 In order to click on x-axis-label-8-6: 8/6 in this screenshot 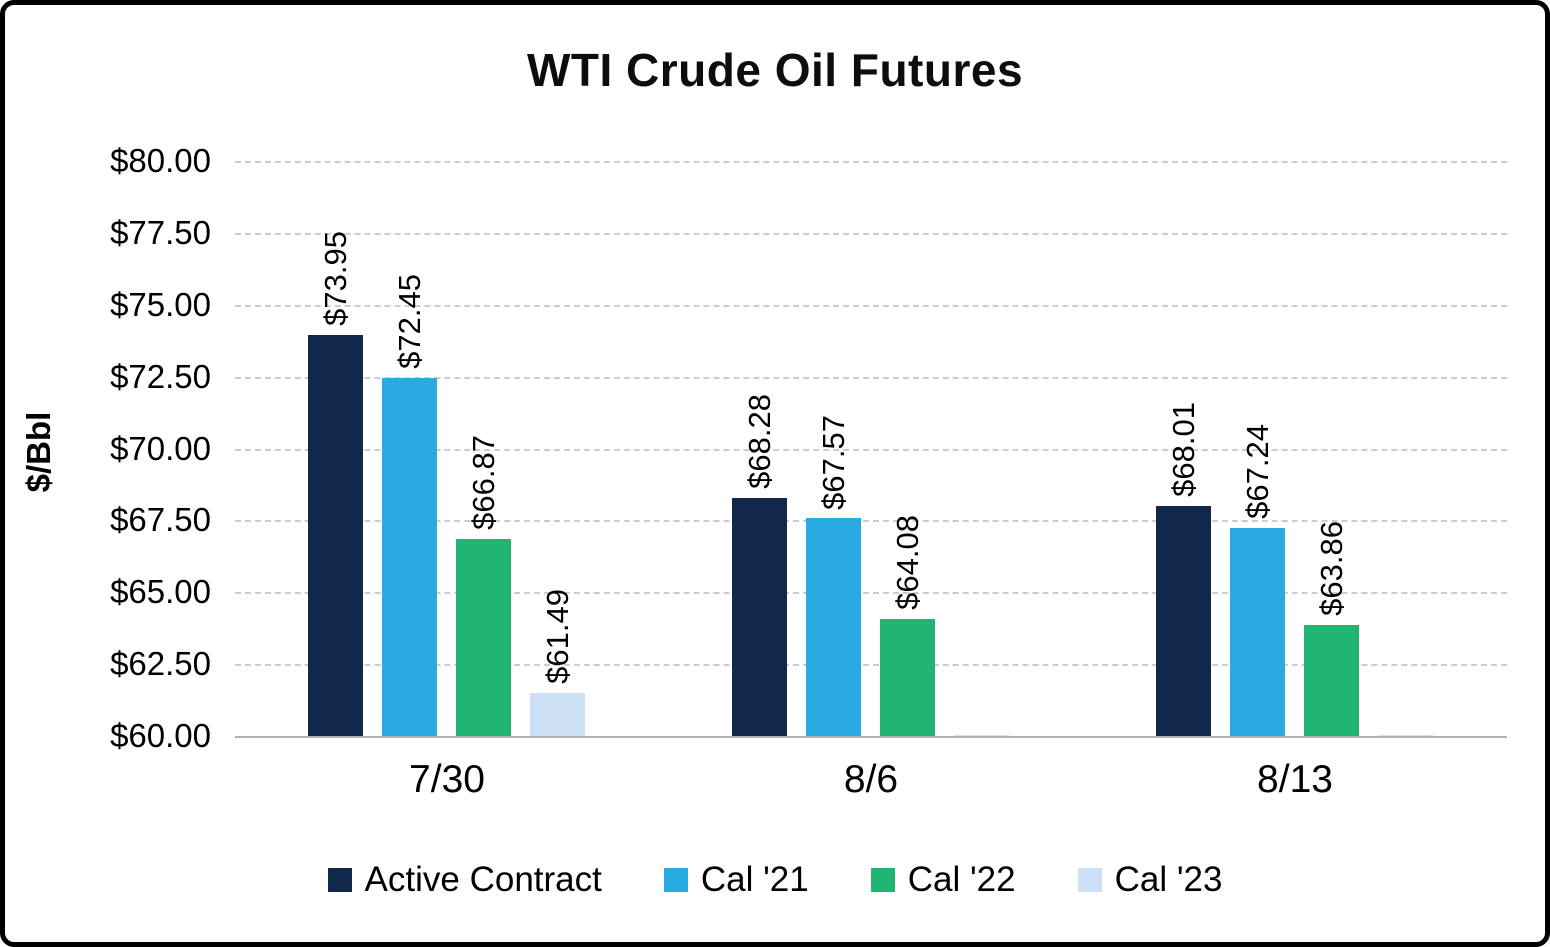, I will do `click(871, 779)`.